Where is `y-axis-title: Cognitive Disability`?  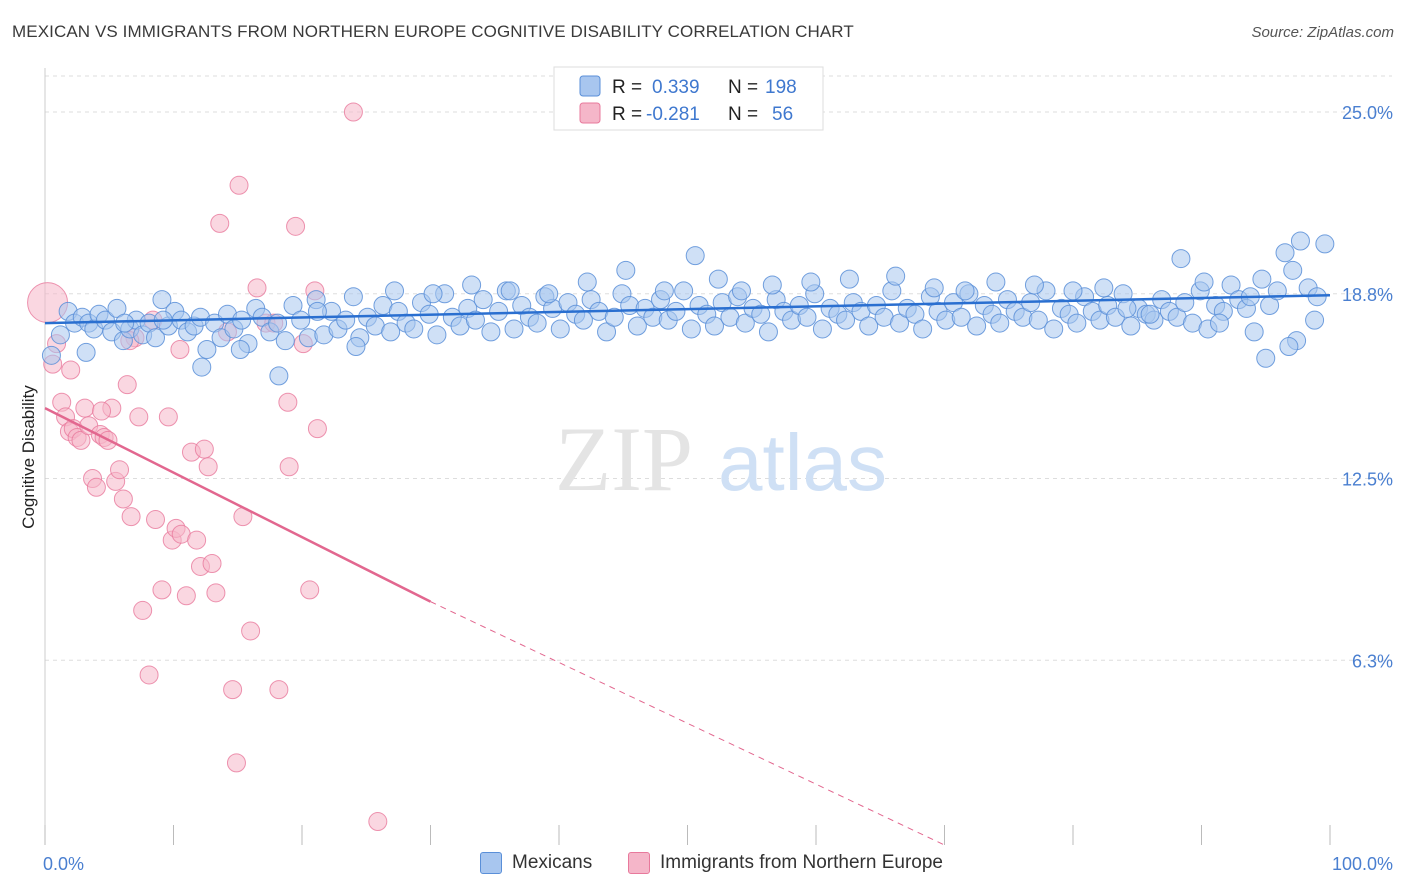 y-axis-title: Cognitive Disability is located at coordinates (28, 457).